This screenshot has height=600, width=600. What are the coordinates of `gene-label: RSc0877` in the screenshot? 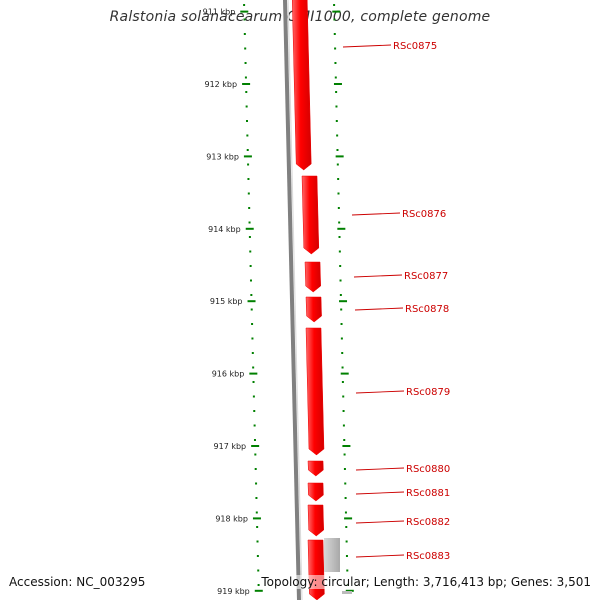 It's located at (426, 276).